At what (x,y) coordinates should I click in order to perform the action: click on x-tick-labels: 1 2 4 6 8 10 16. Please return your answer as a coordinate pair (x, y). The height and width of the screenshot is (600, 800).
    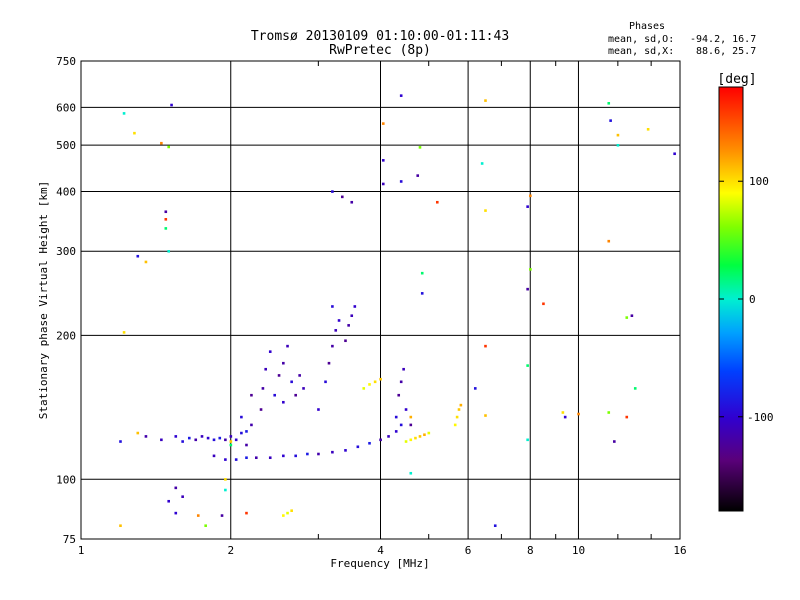
    Looking at the image, I should click on (382, 550).